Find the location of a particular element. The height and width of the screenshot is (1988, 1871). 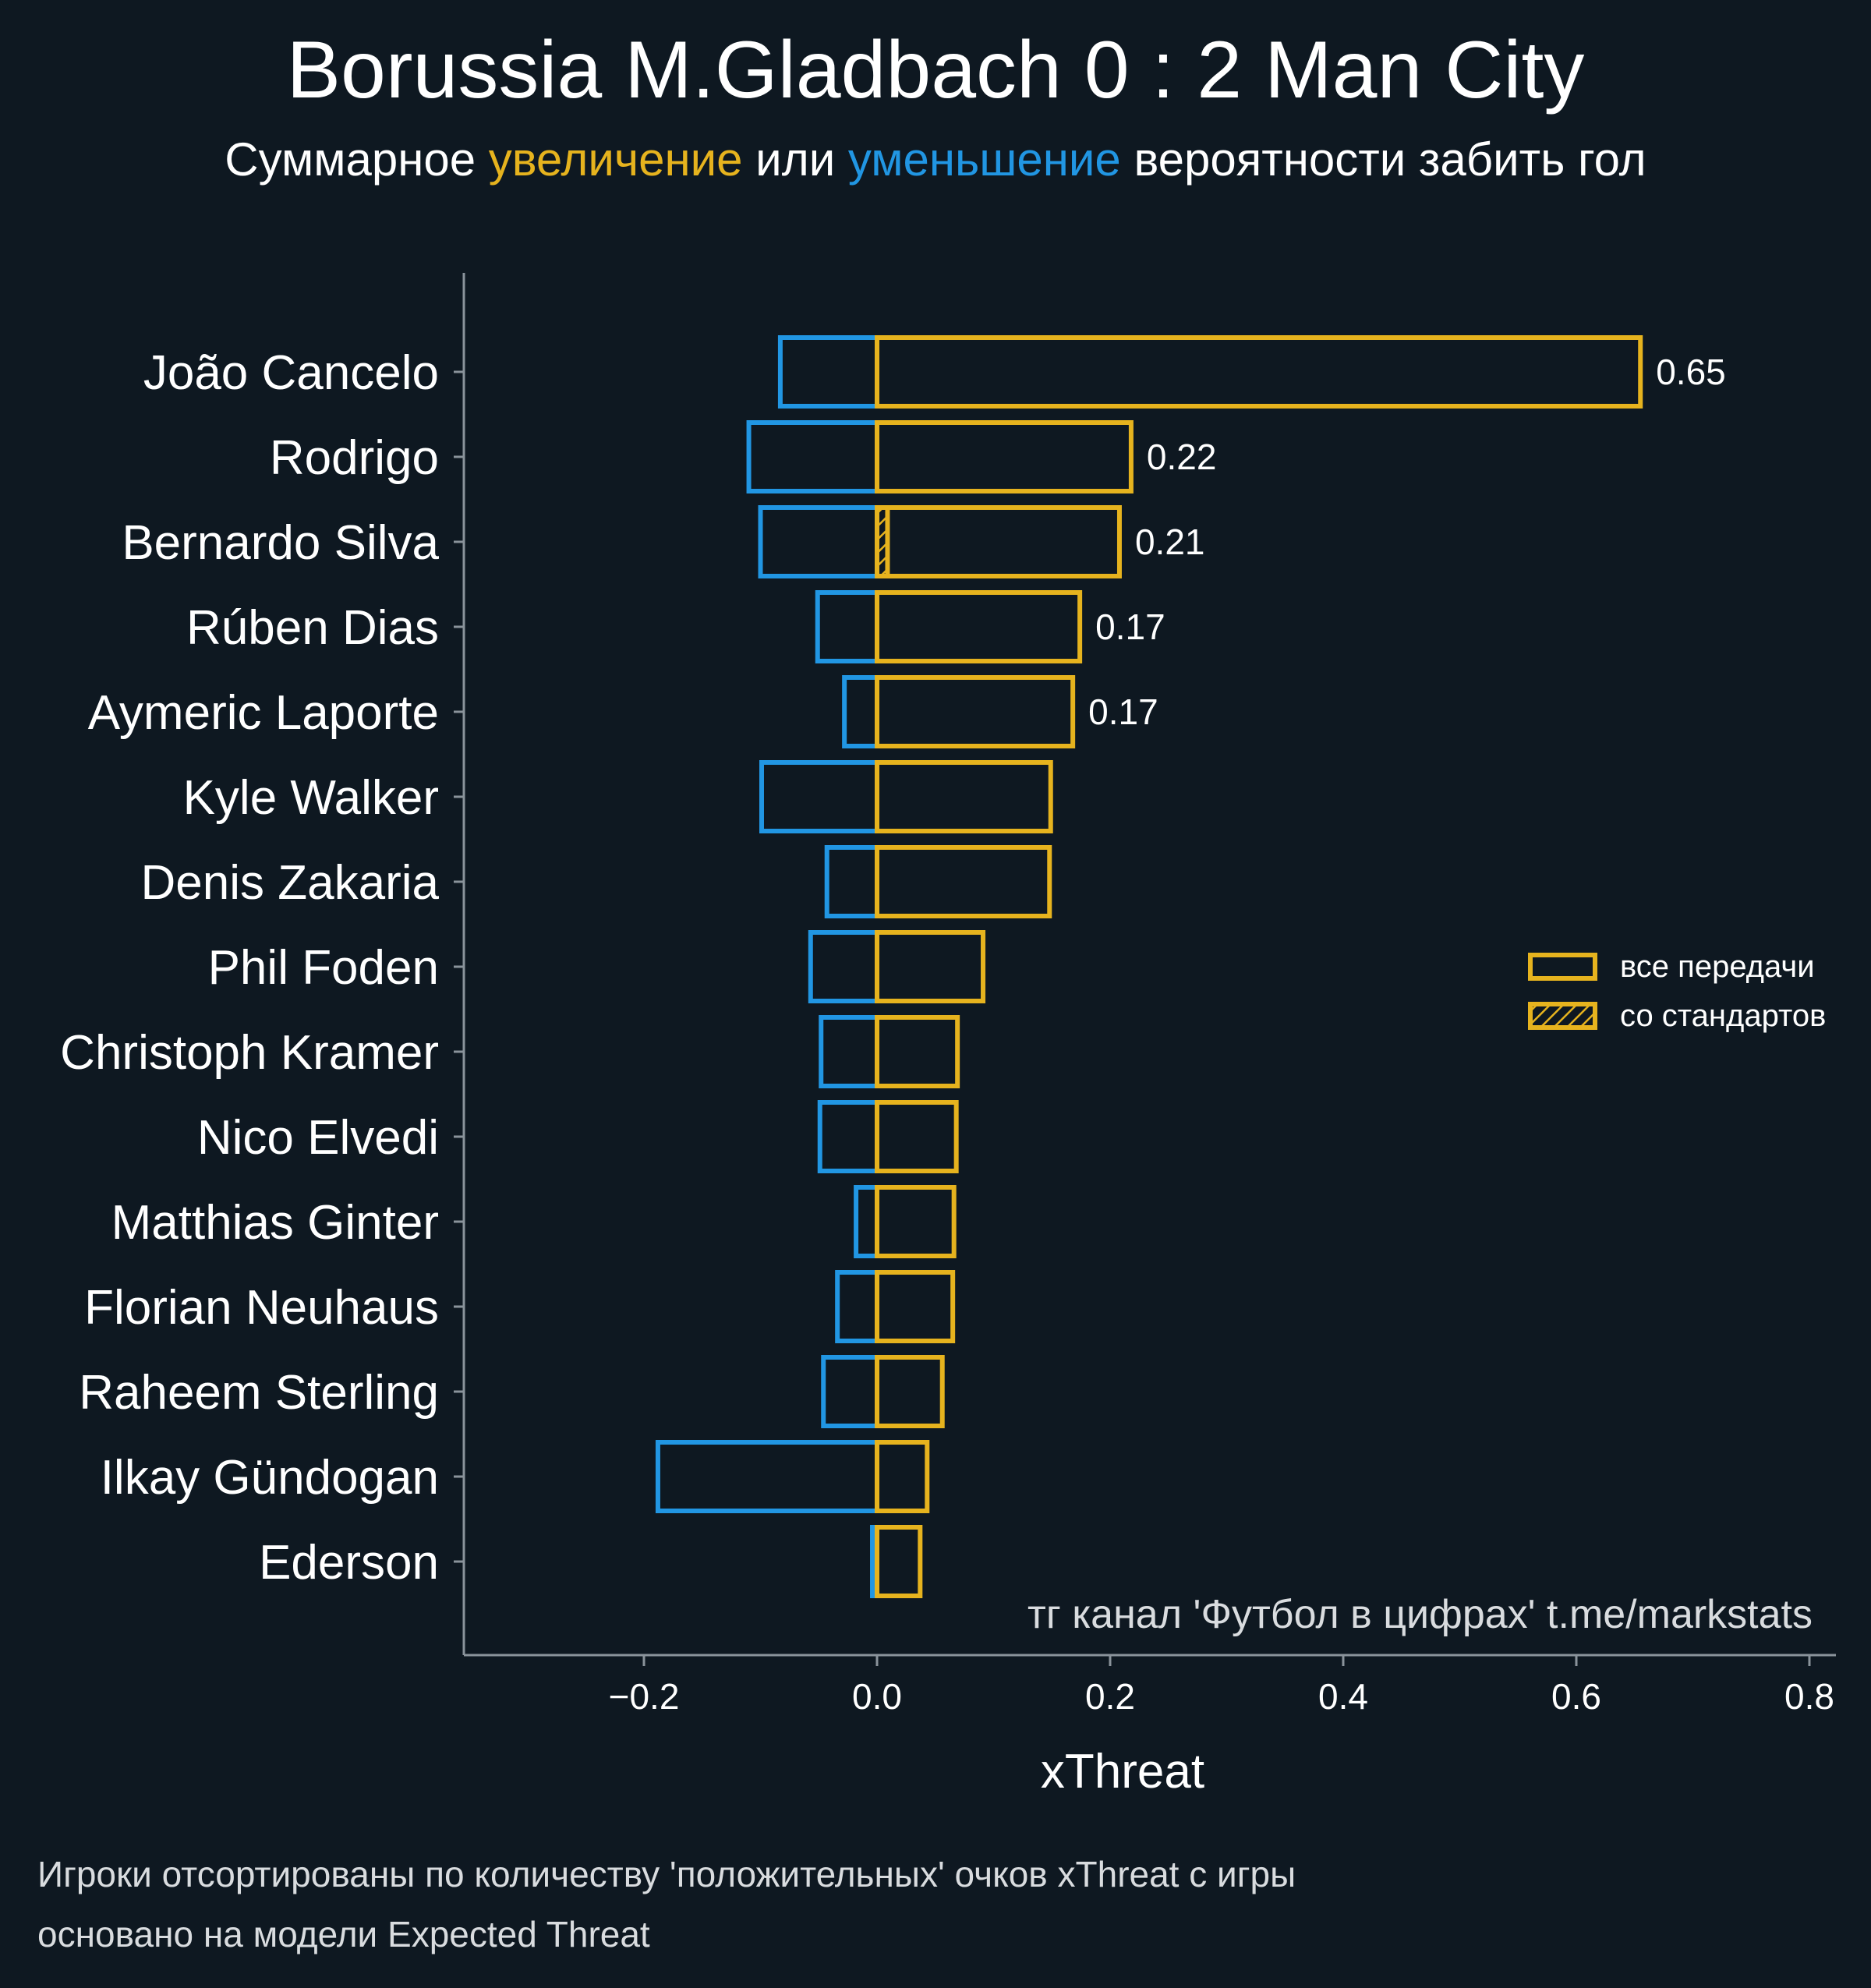

chart-title: Borussia M.Gladbach 0 : 2 Man City is located at coordinates (936, 70).